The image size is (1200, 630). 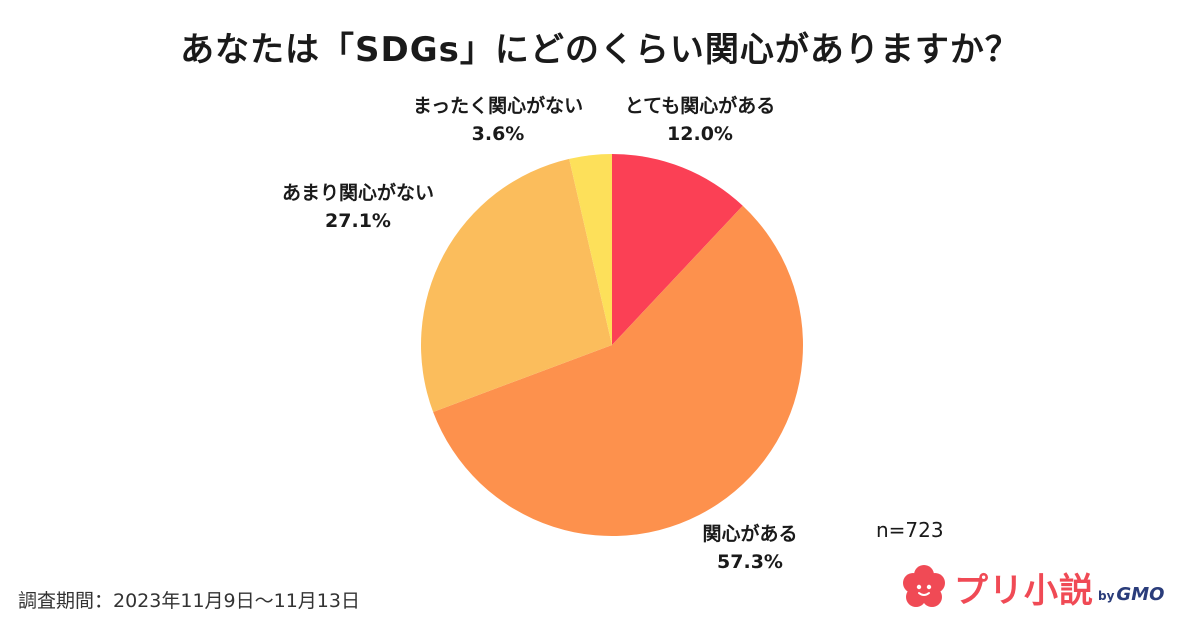 What do you see at coordinates (600, 50) in the screenshot?
I see `chart-title: あなたは「SDGs」にどのくらい関心がありますか？` at bounding box center [600, 50].